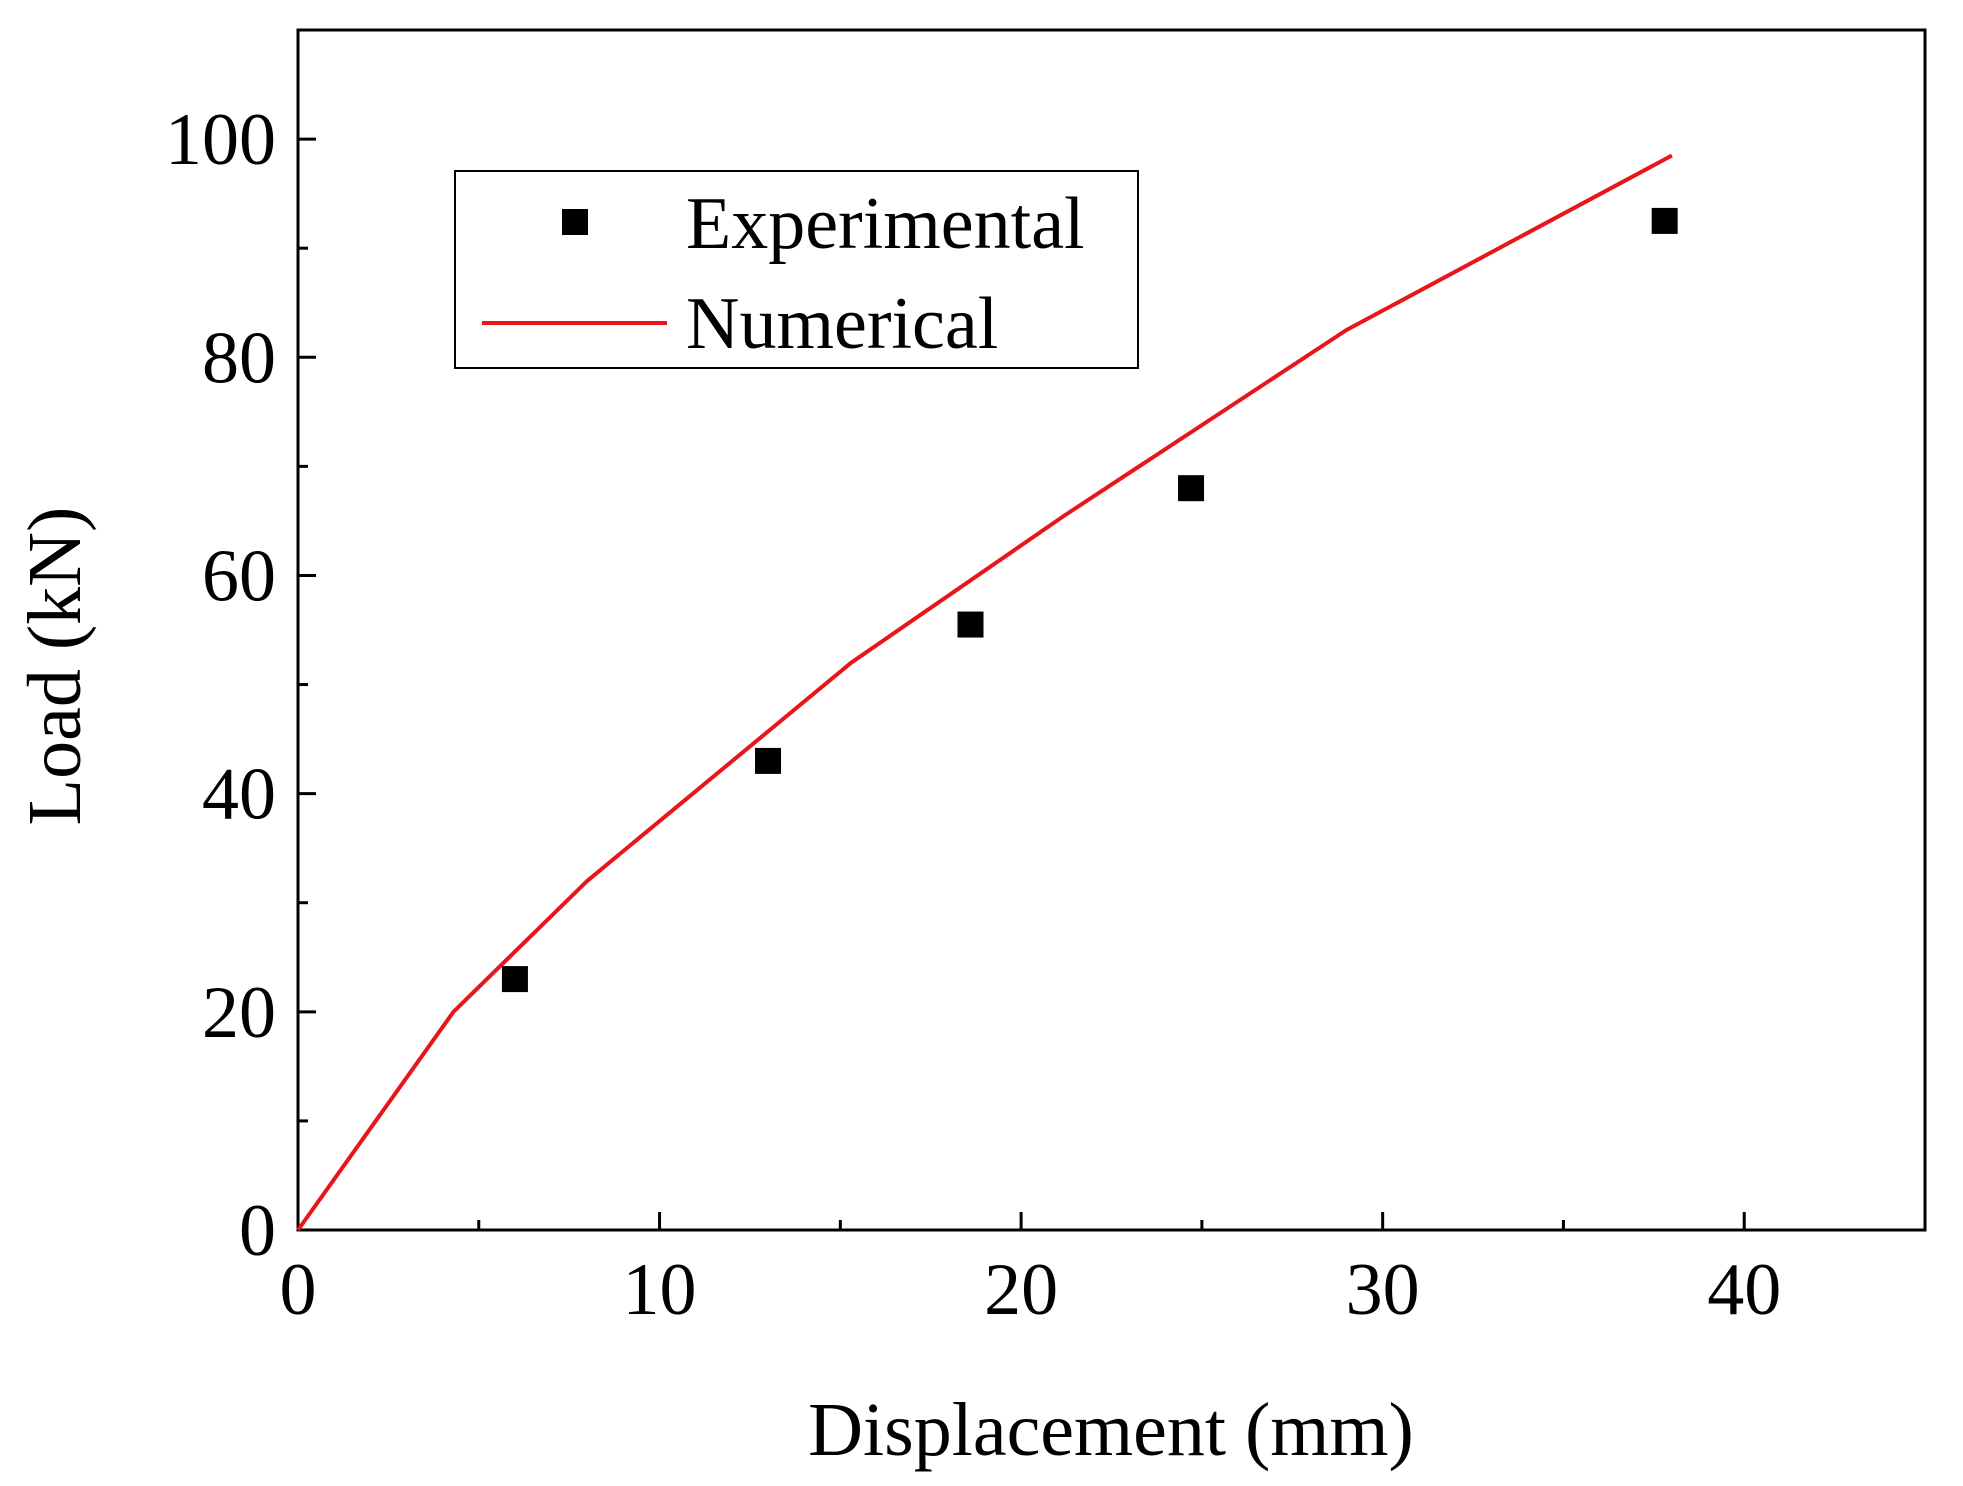  I want to click on y-axis-title: Load (kN), so click(55, 666).